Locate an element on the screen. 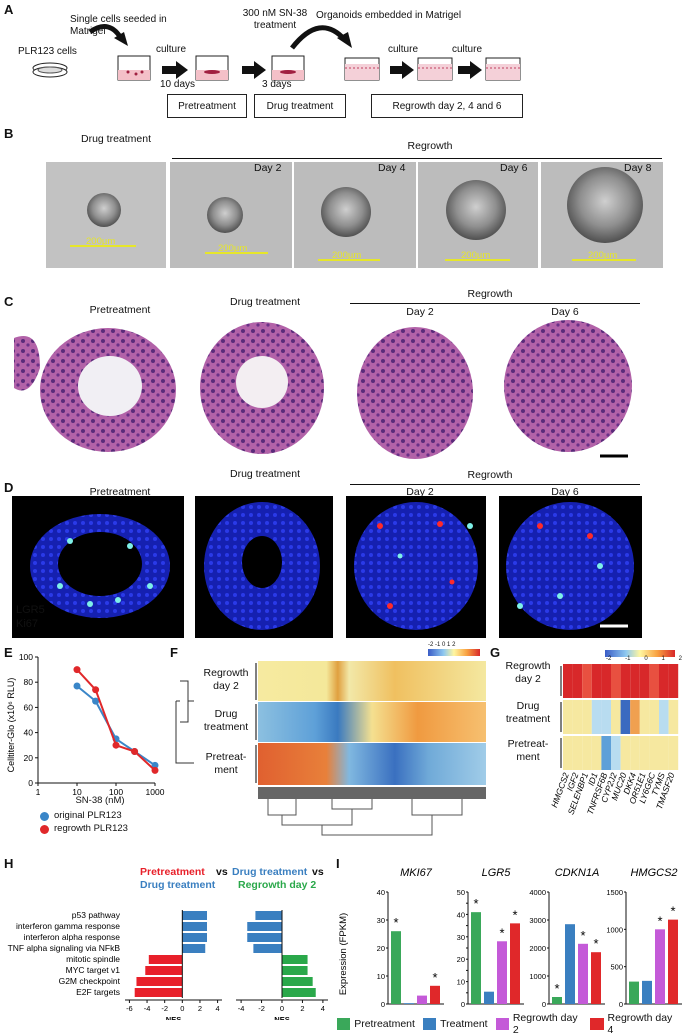 This screenshot has height=1036, width=685. f-col-dendrogram-top is located at coordinates (372, 793).